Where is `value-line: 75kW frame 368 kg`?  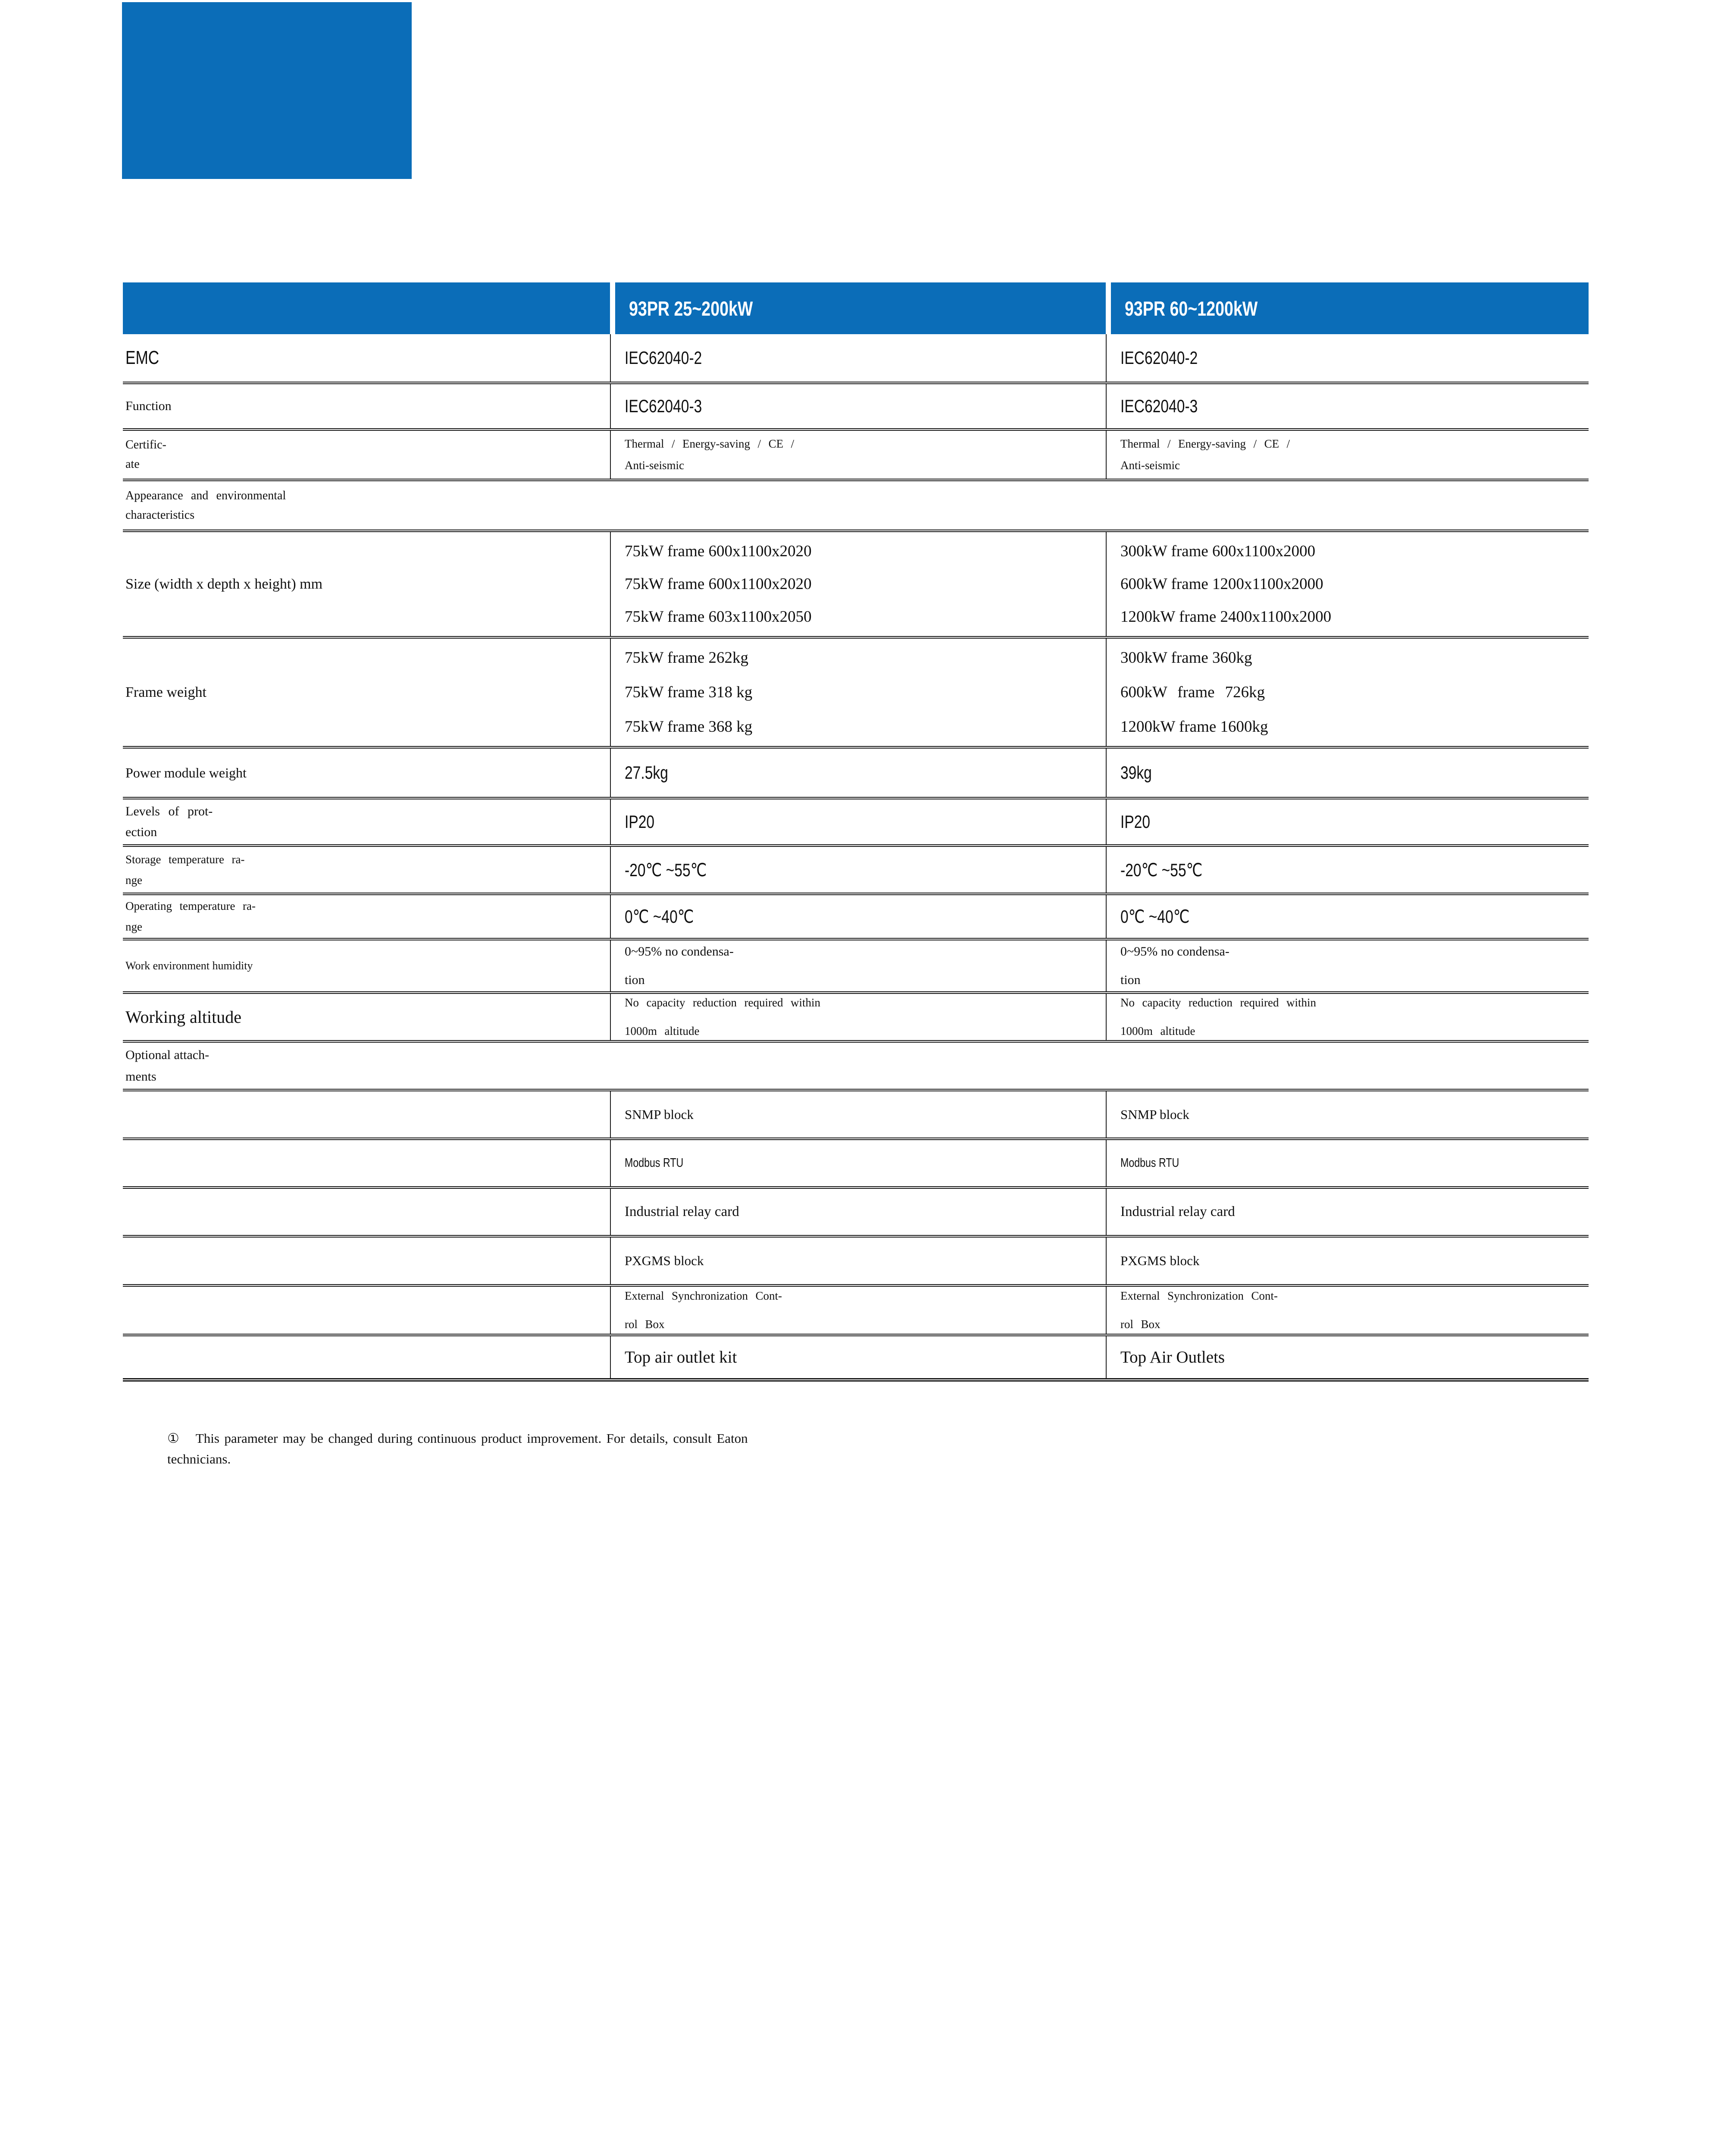
value-line: 75kW frame 368 kg is located at coordinates (689, 727).